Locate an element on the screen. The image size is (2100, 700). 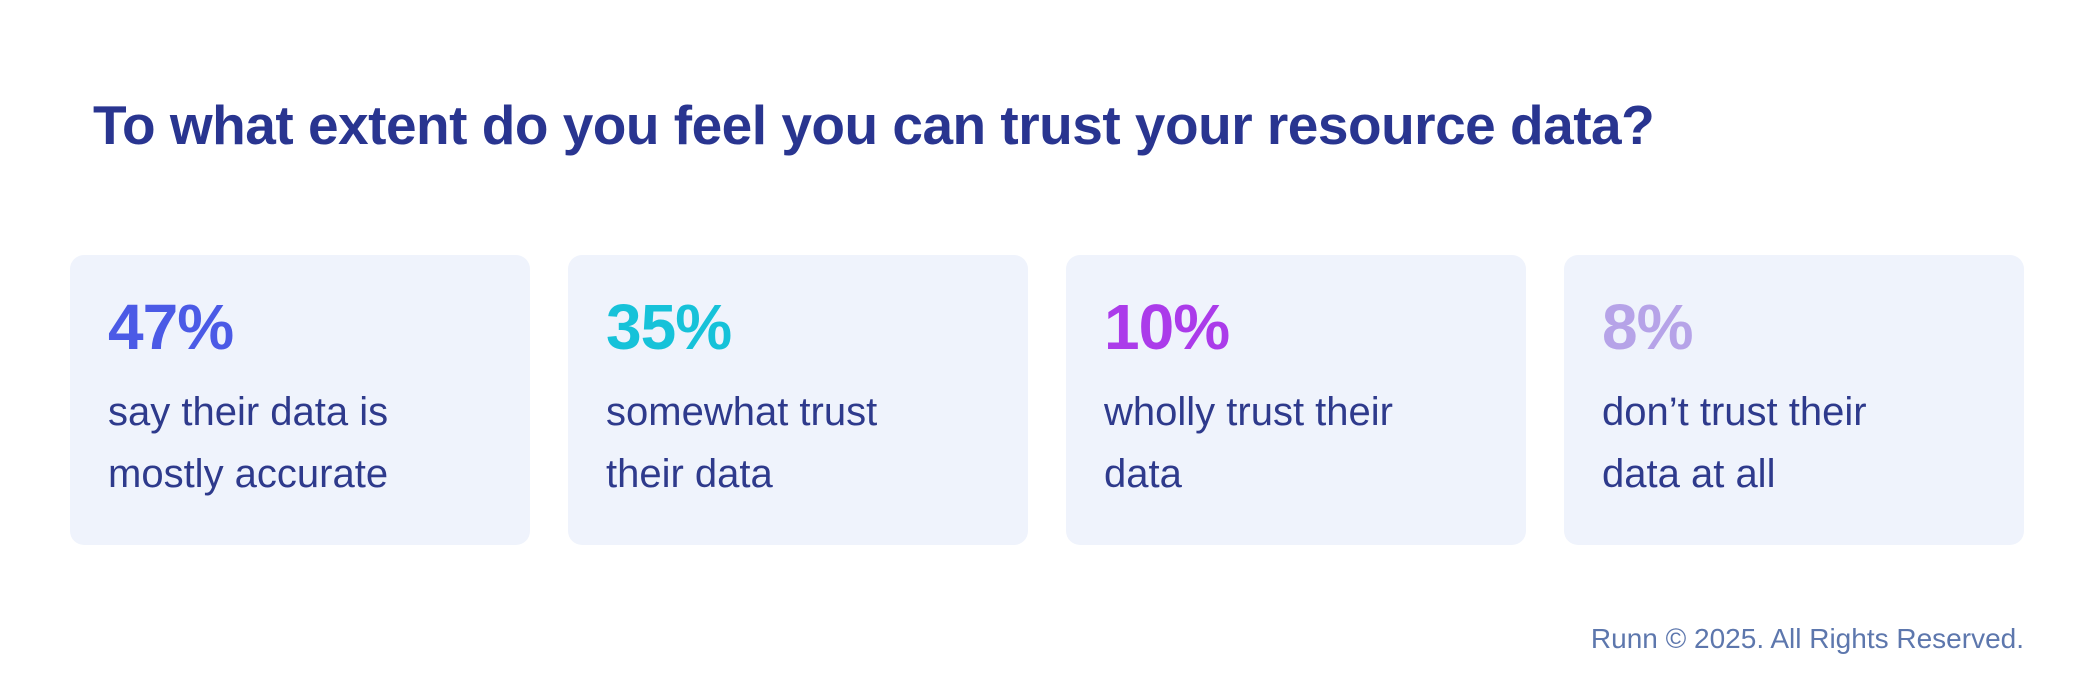
stat-value-1: 47% is located at coordinates (171, 327).